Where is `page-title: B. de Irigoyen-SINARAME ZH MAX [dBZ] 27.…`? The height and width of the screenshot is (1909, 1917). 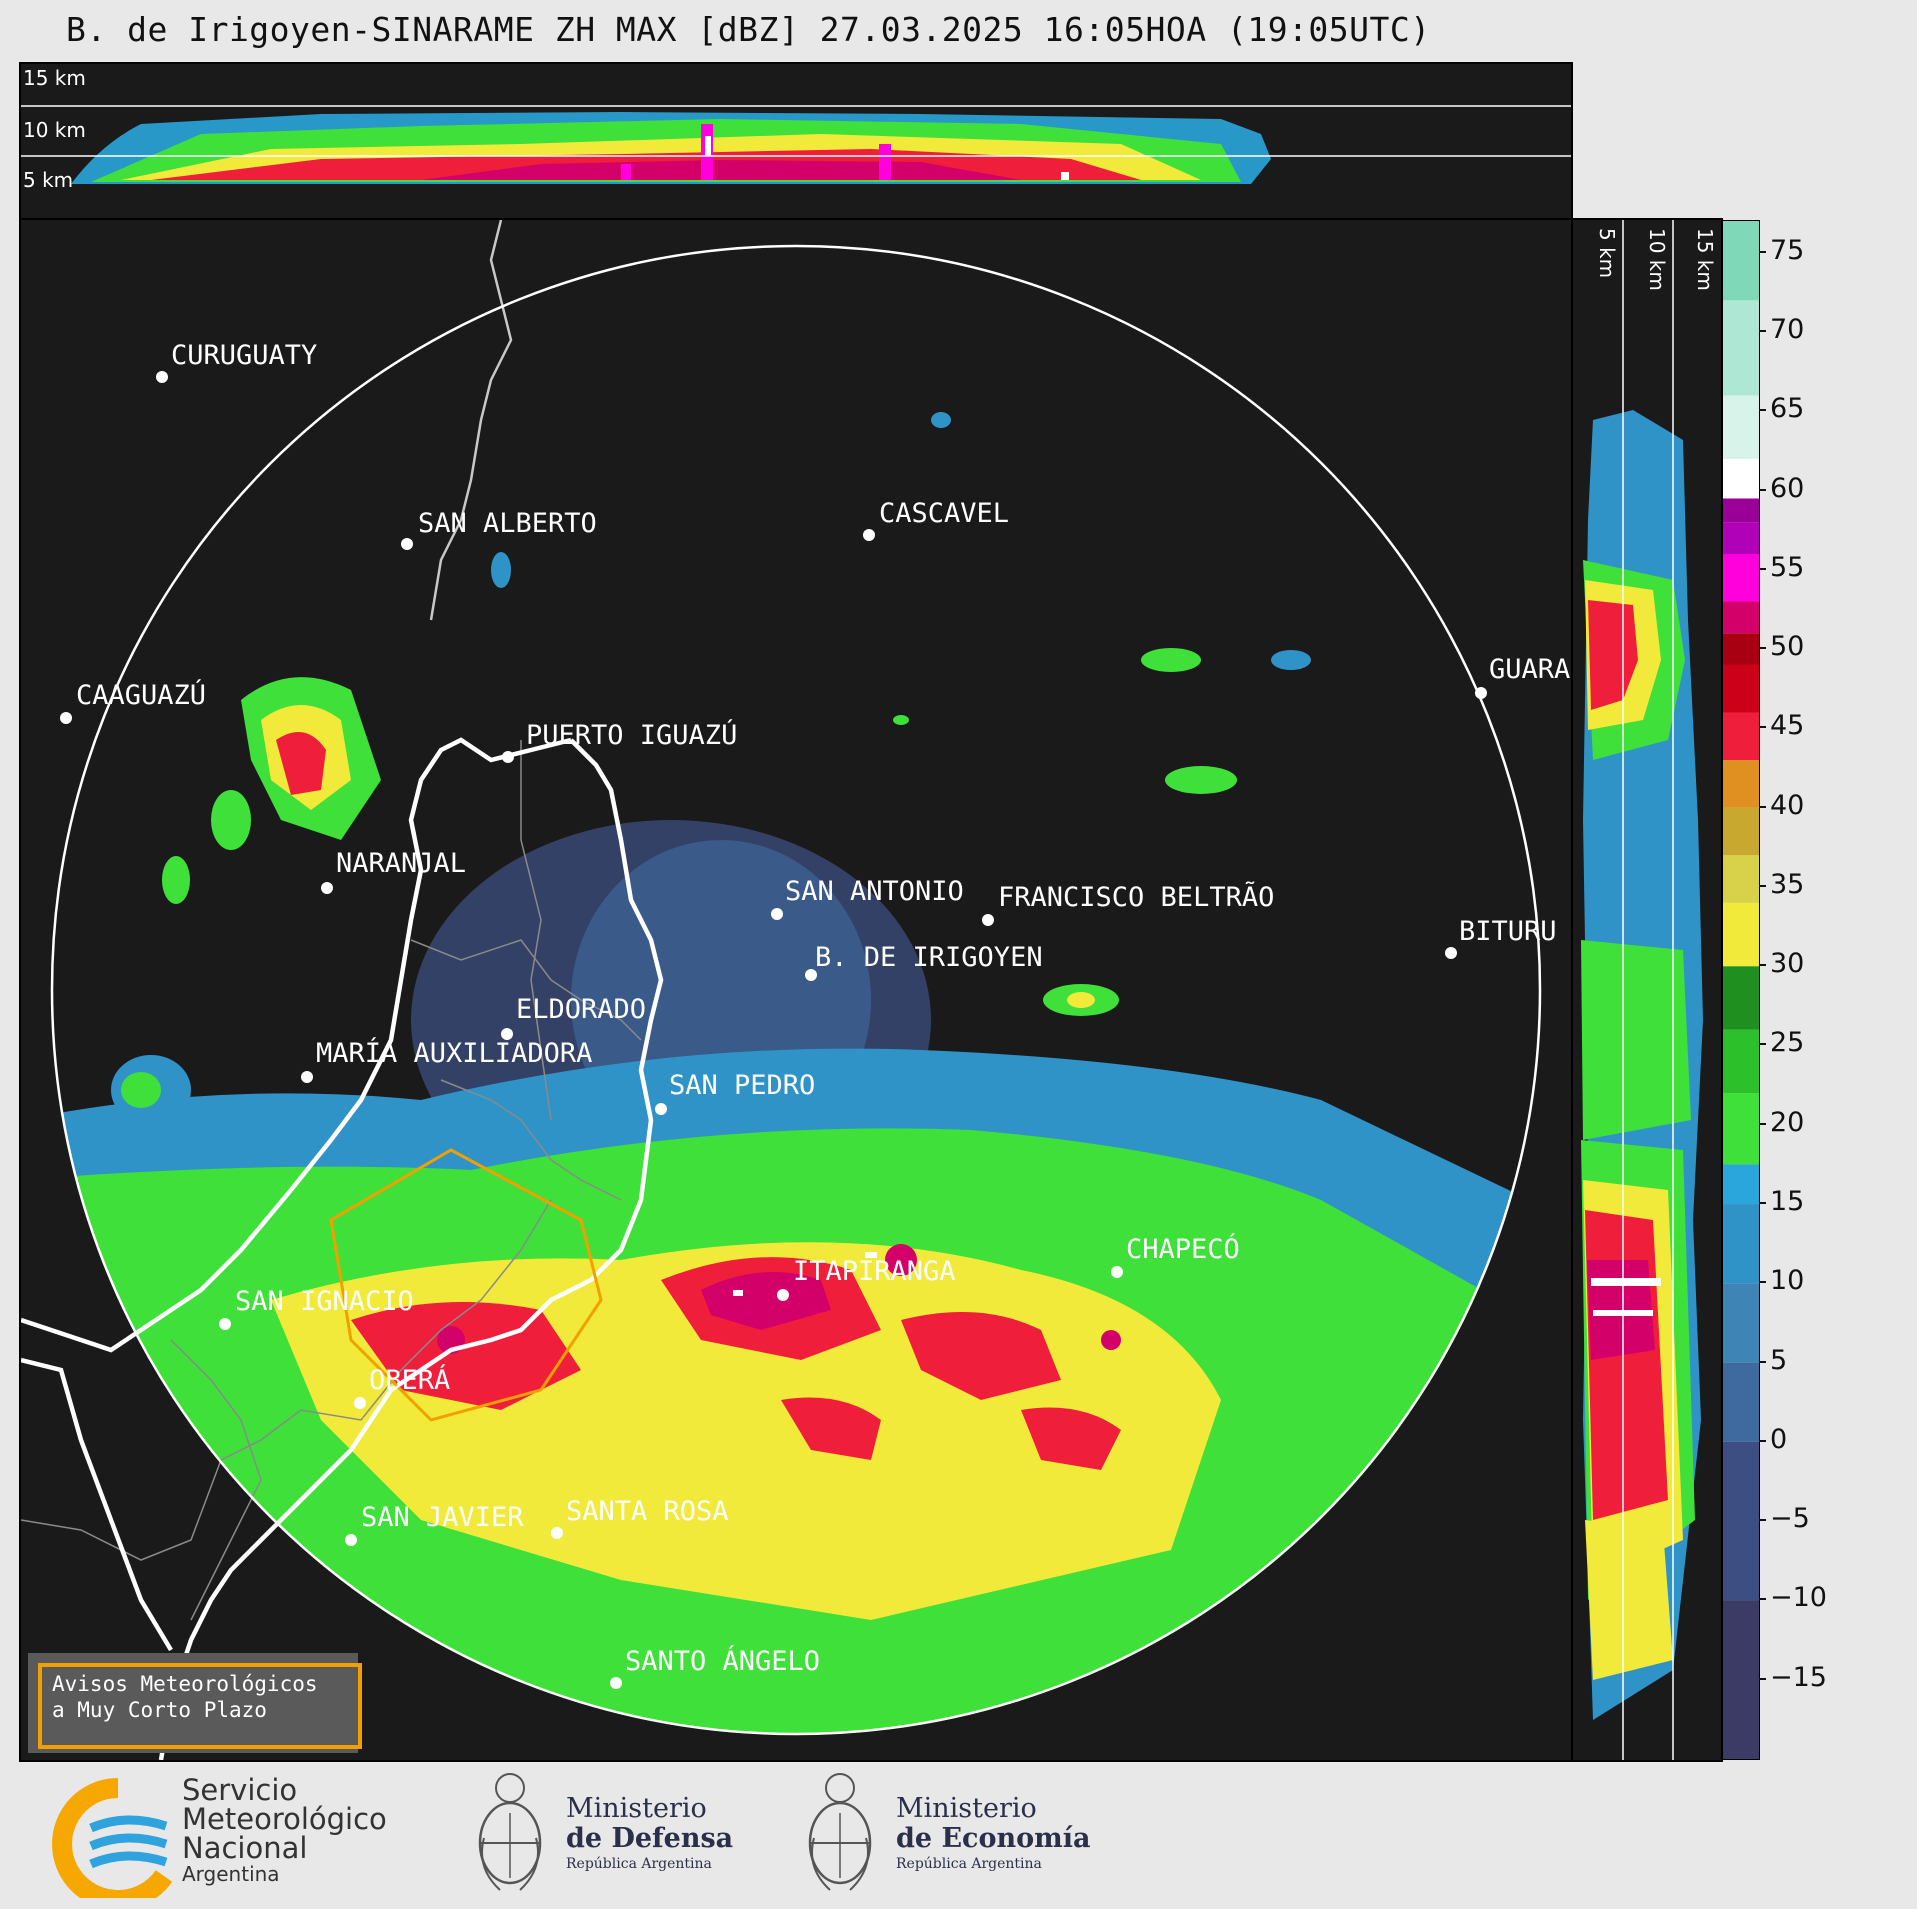 page-title: B. de Irigoyen-SINARAME ZH MAX [dBZ] 27.… is located at coordinates (748, 29).